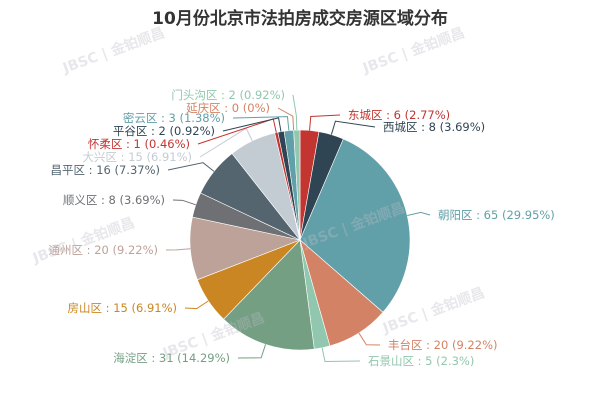 This screenshot has width=600, height=400. What do you see at coordinates (114, 200) in the screenshot?
I see `slice-label: 顺义区 : 8 (3.69%)` at bounding box center [114, 200].